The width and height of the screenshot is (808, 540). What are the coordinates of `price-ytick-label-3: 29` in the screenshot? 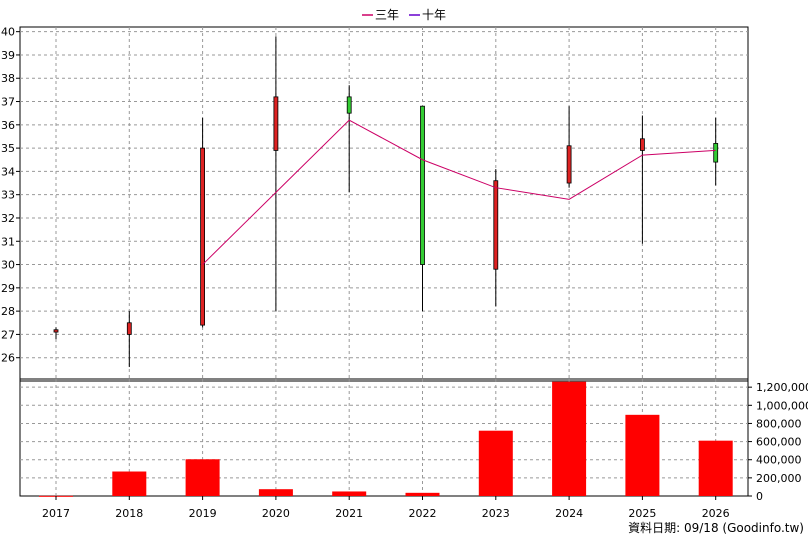 It's located at (8, 288).